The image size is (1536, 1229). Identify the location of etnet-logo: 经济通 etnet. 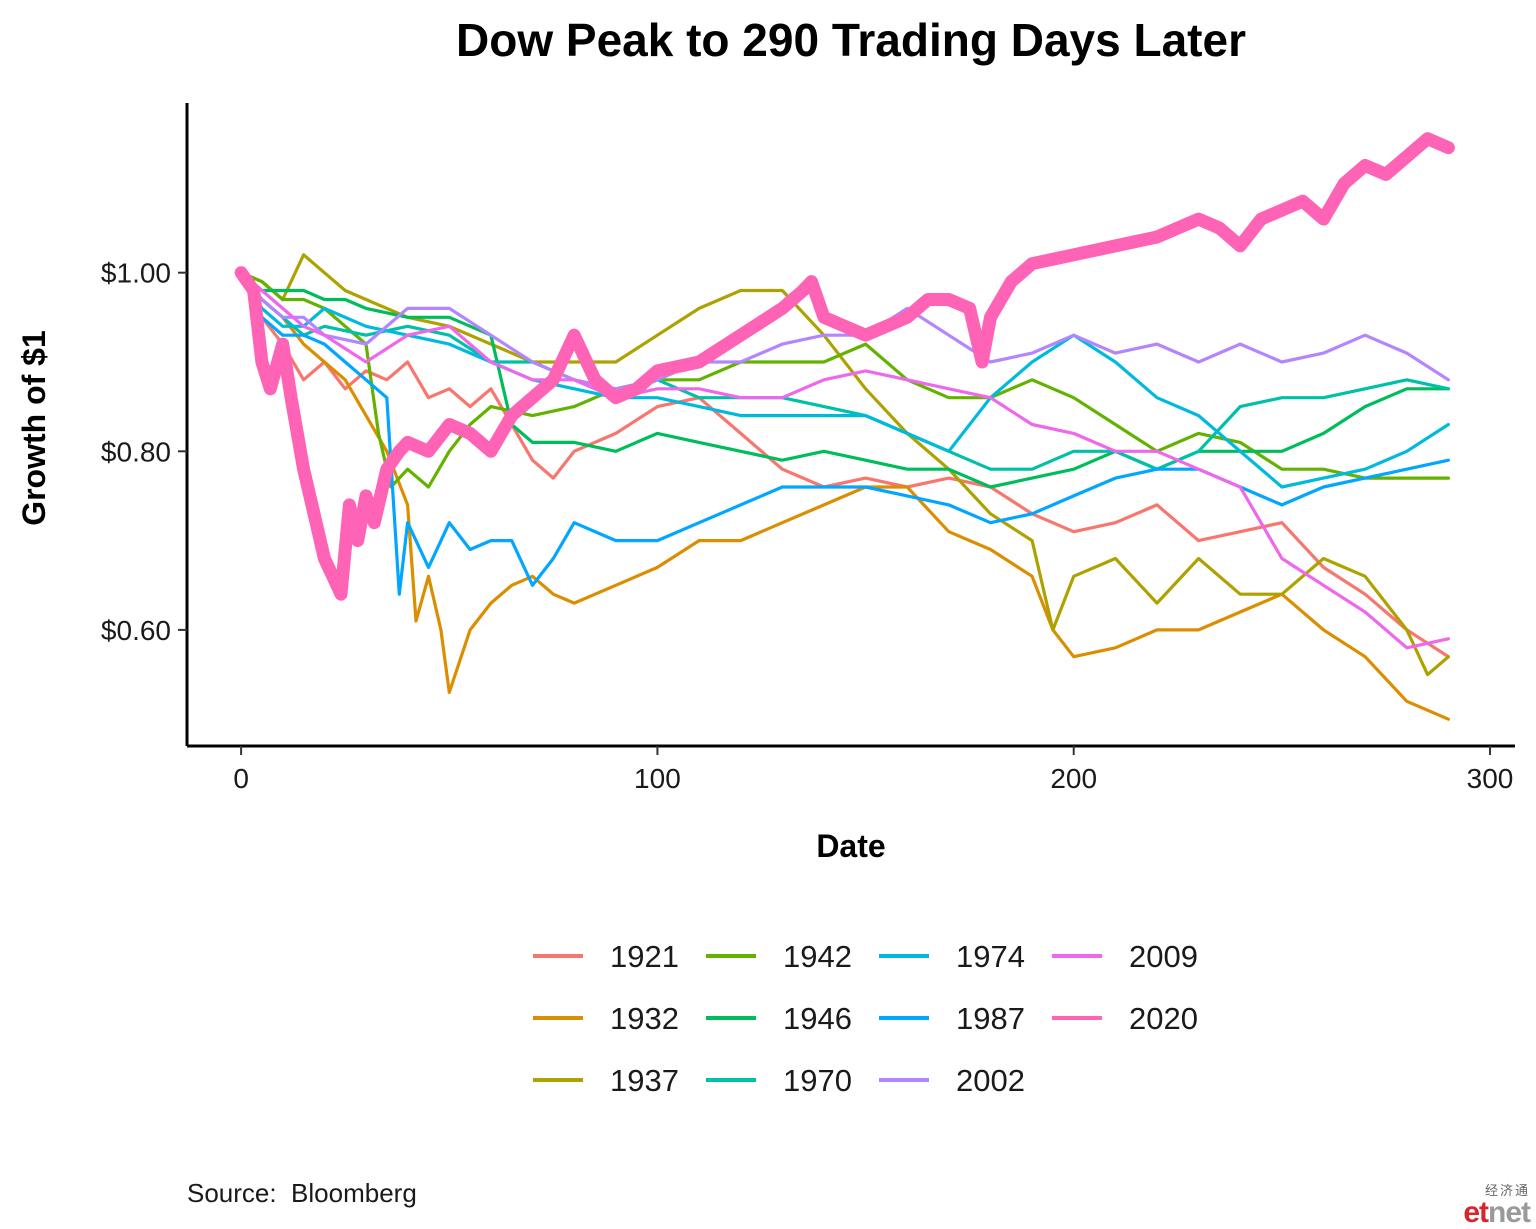
(1497, 1204).